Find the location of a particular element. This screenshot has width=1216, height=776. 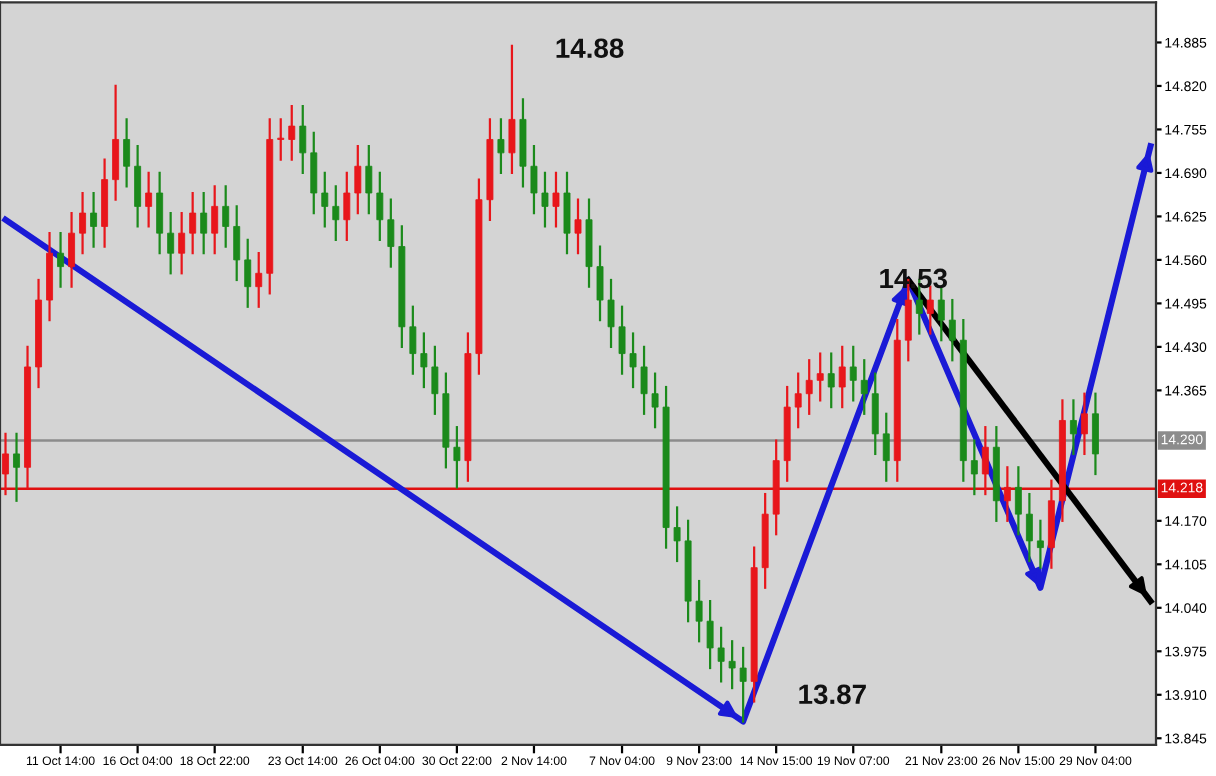

annotation: 13.87 is located at coordinates (832, 694).